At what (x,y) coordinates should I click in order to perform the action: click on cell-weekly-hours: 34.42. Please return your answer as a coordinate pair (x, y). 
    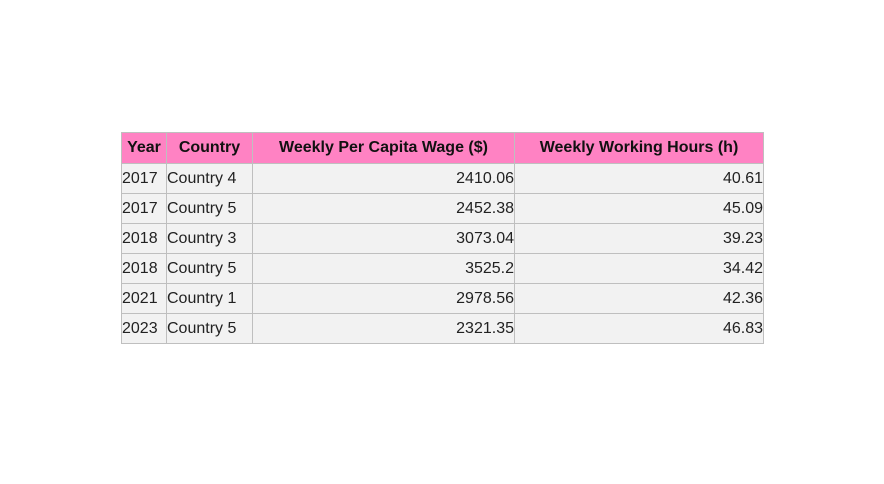
    Looking at the image, I should click on (639, 268).